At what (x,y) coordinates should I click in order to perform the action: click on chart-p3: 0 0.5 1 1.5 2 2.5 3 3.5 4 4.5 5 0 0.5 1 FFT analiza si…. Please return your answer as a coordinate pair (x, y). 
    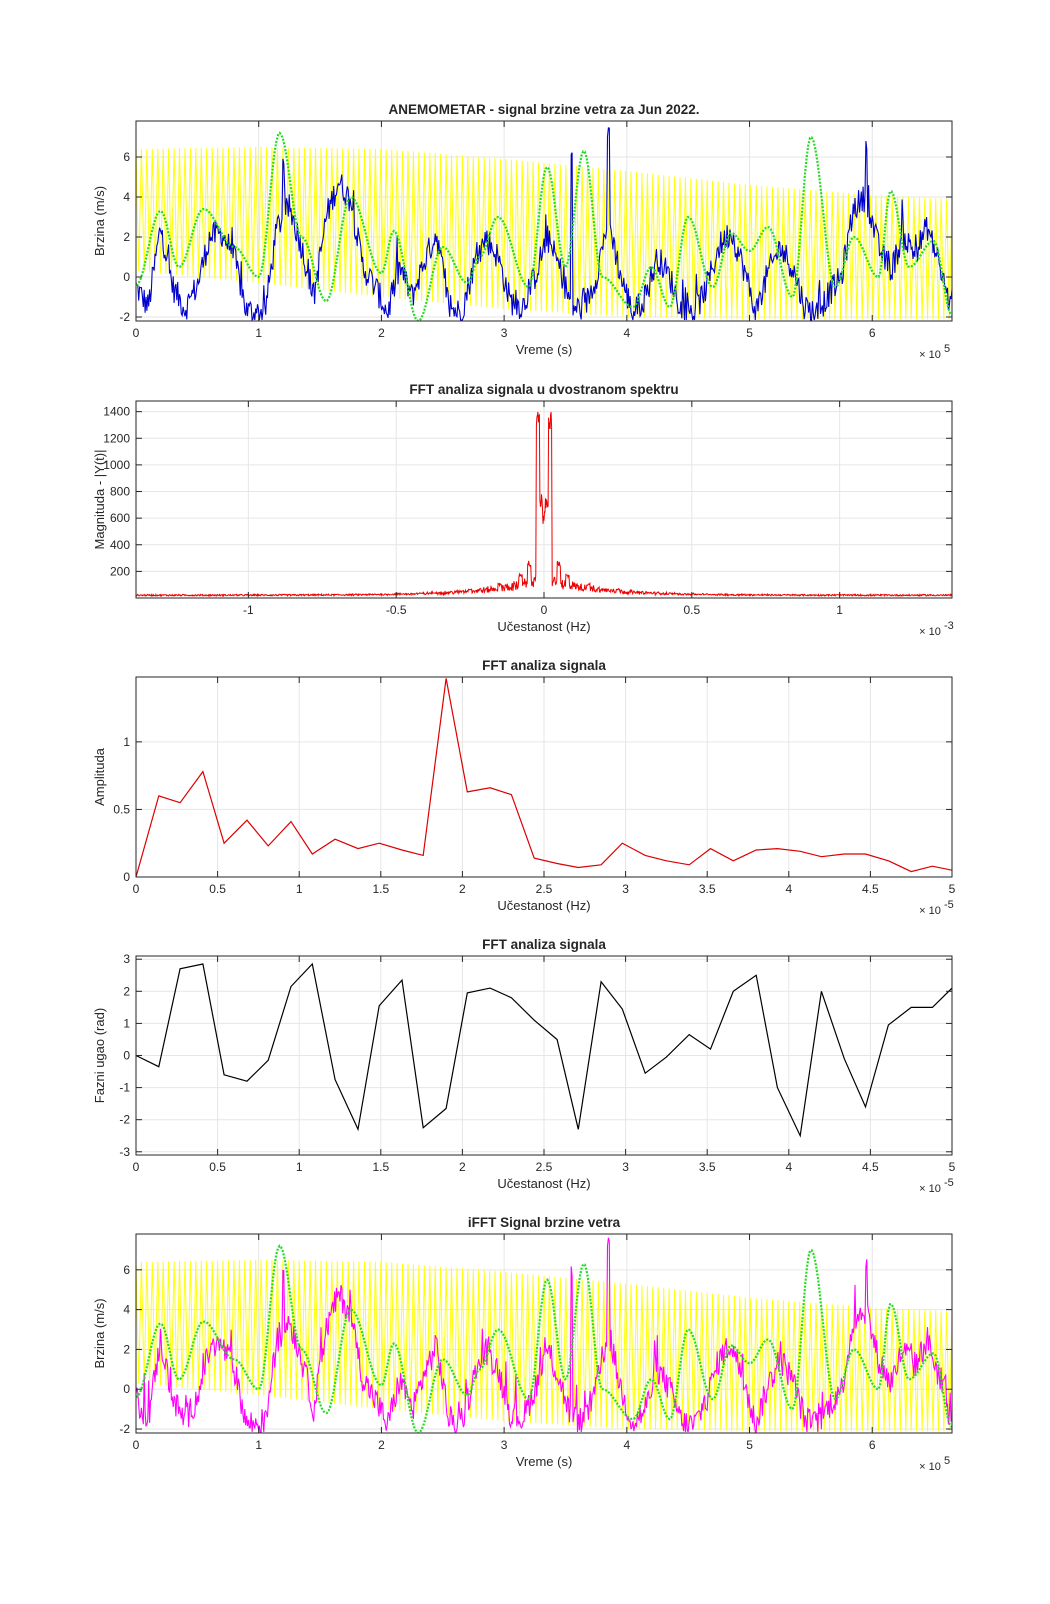
    Looking at the image, I should click on (524, 787).